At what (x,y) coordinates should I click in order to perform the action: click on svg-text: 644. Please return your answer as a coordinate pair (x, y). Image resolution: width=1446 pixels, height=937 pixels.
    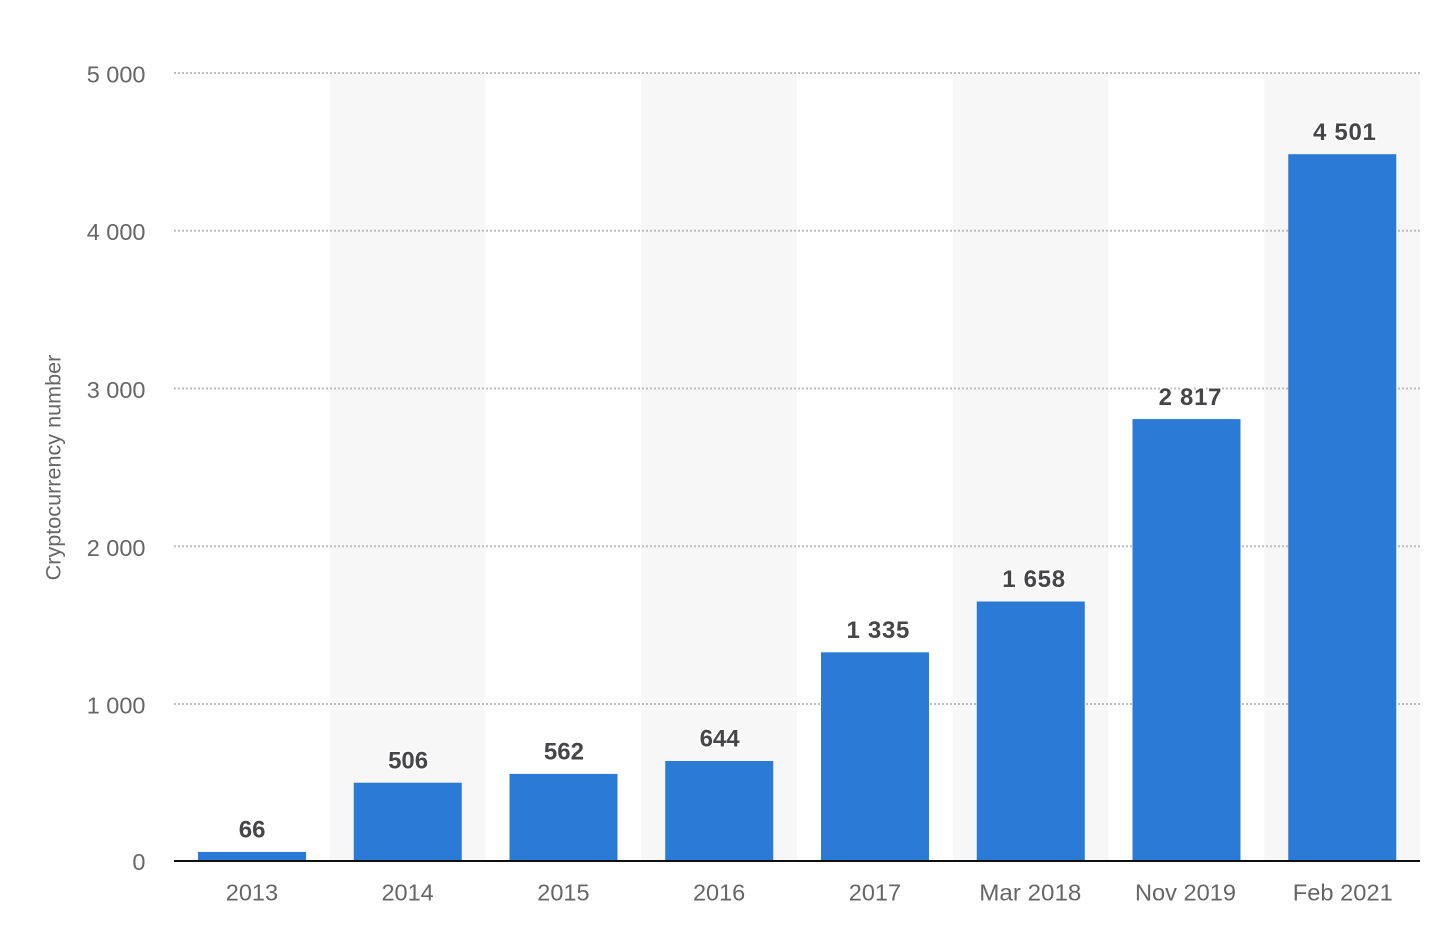
    Looking at the image, I should click on (720, 739).